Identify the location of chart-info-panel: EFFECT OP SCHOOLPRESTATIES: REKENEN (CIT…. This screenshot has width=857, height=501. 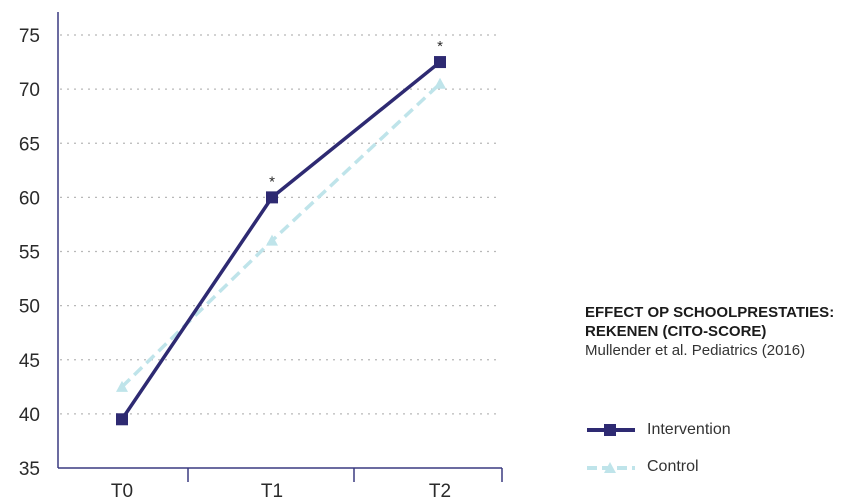
(719, 331).